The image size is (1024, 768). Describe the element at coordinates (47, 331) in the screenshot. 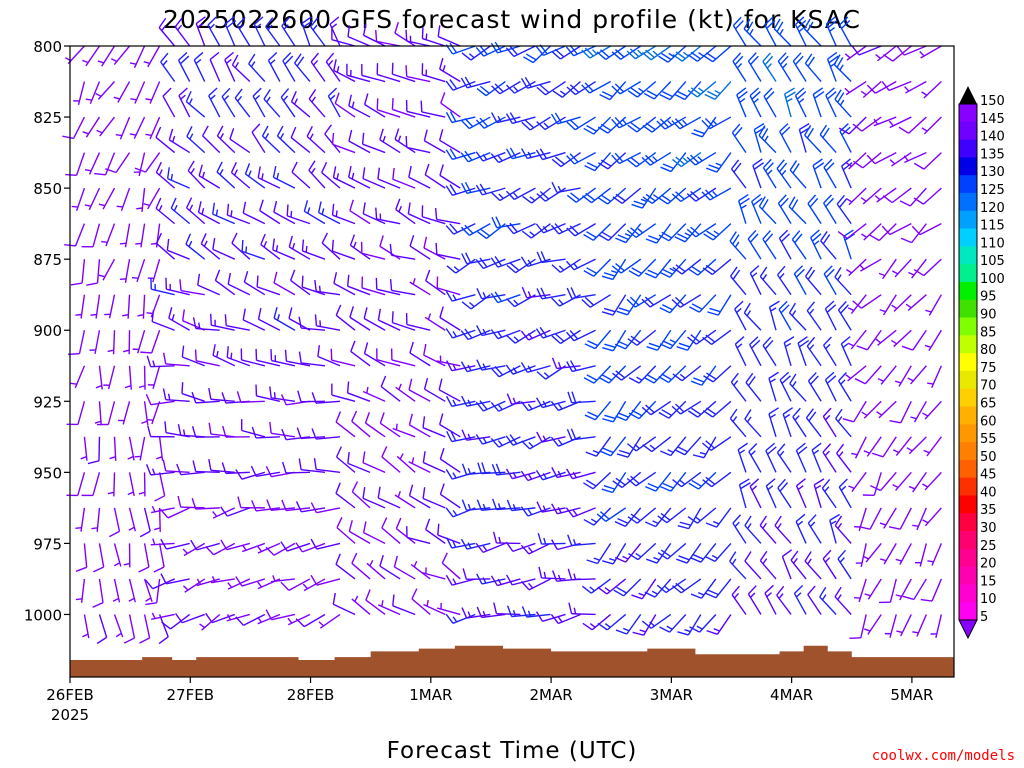

I see `y-tick-label: 900` at that location.